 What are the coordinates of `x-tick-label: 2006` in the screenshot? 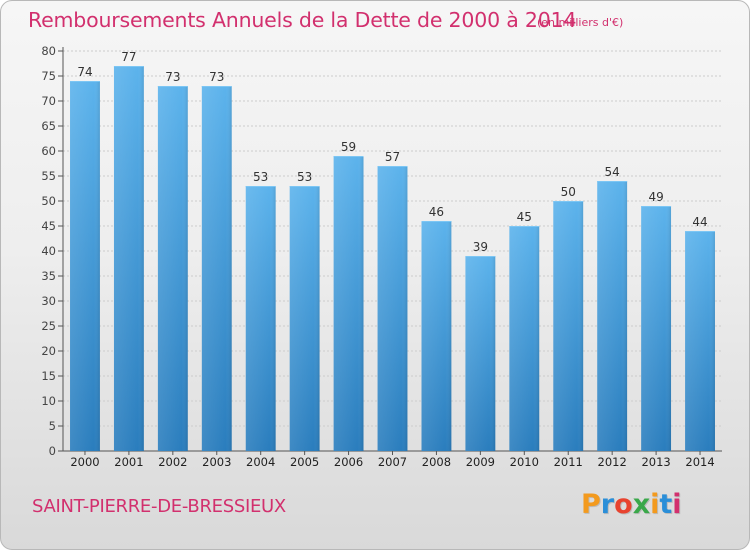 It's located at (348, 462).